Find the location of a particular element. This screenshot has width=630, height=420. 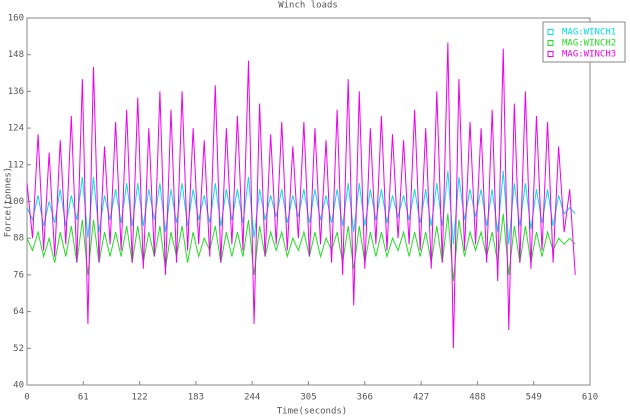

x-tick-label: 549 is located at coordinates (534, 398).